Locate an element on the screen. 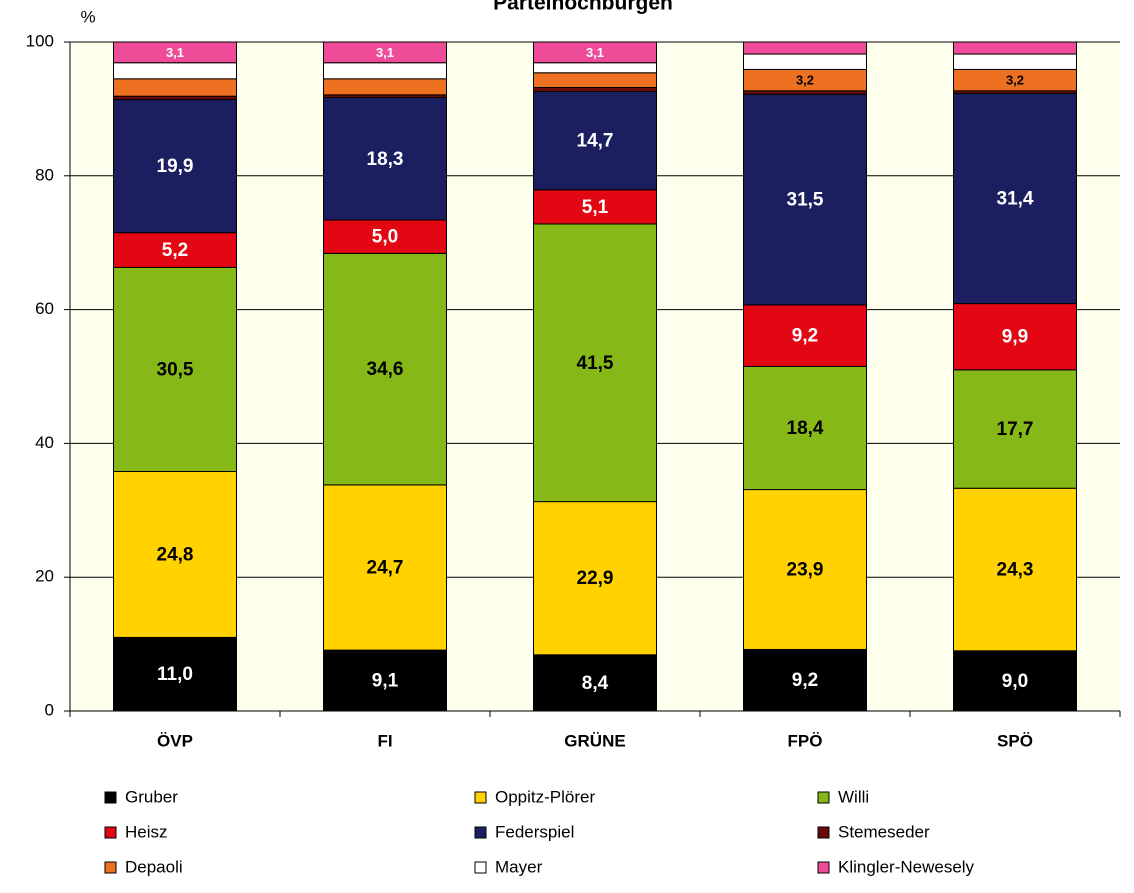 Image resolution: width=1134 pixels, height=893 pixels. data-label: 9,9 is located at coordinates (1015, 337).